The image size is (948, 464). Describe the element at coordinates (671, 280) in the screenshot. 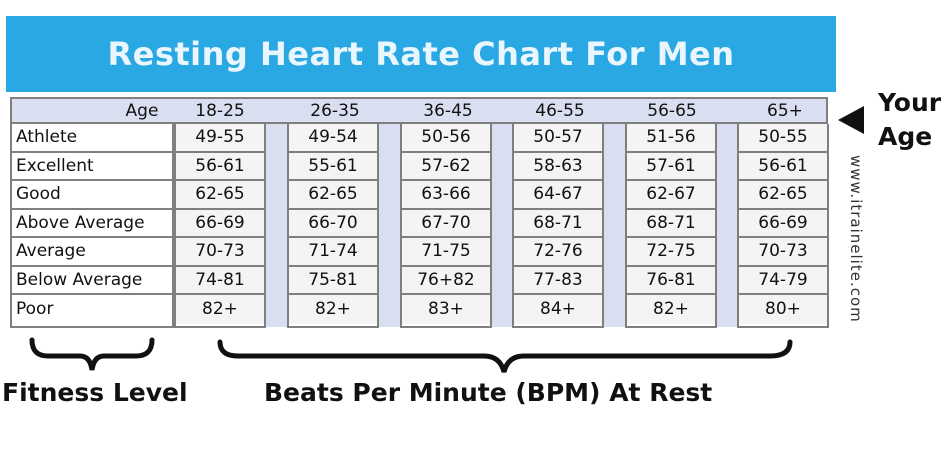

I see `bpm-value-cell: 76-81` at that location.